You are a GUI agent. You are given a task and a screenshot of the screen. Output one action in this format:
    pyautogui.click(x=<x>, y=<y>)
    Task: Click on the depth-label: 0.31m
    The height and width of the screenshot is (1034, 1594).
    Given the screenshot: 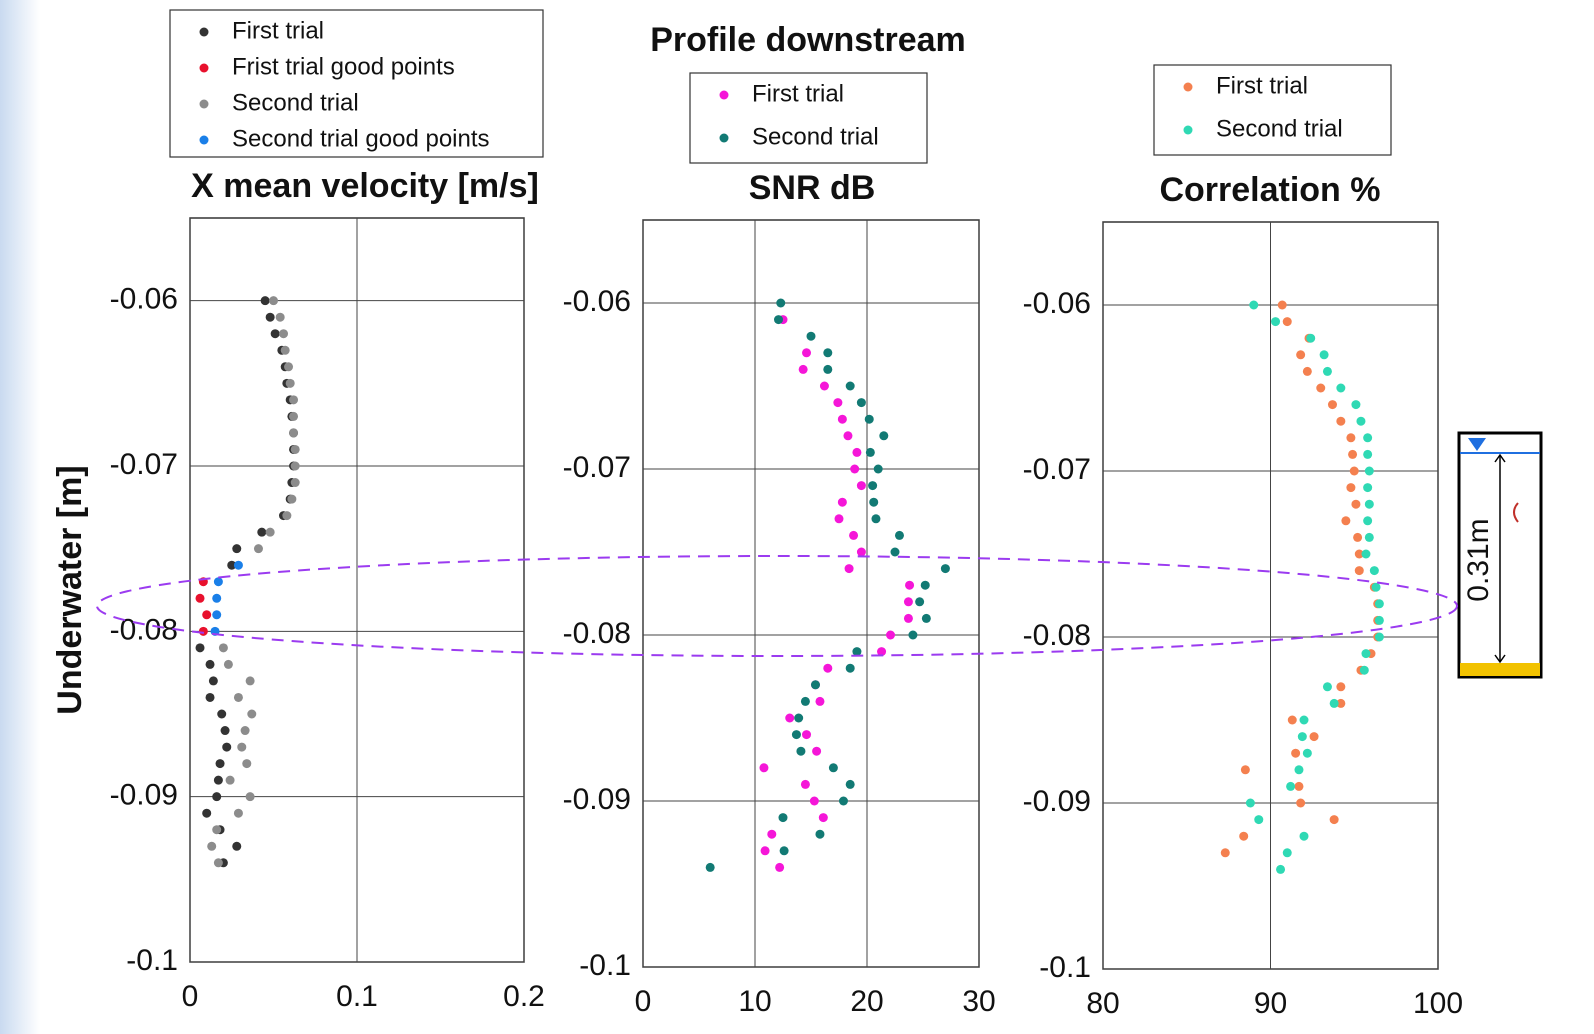 What is the action you would take?
    pyautogui.click(x=1478, y=559)
    